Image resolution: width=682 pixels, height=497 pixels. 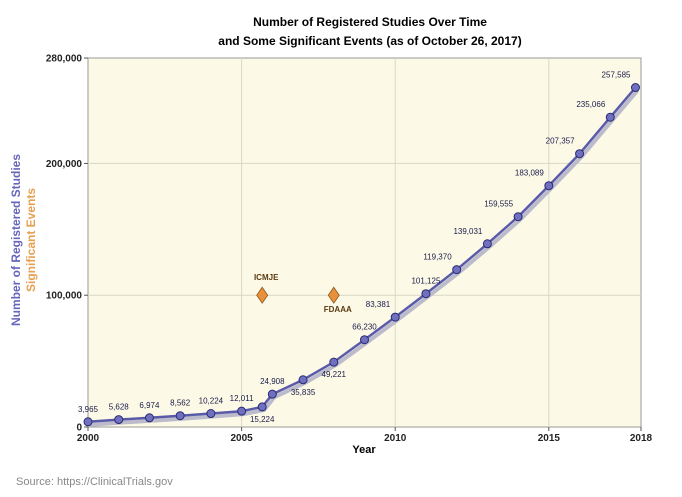 What do you see at coordinates (333, 295) in the screenshot?
I see `event-marker-fdaaa` at bounding box center [333, 295].